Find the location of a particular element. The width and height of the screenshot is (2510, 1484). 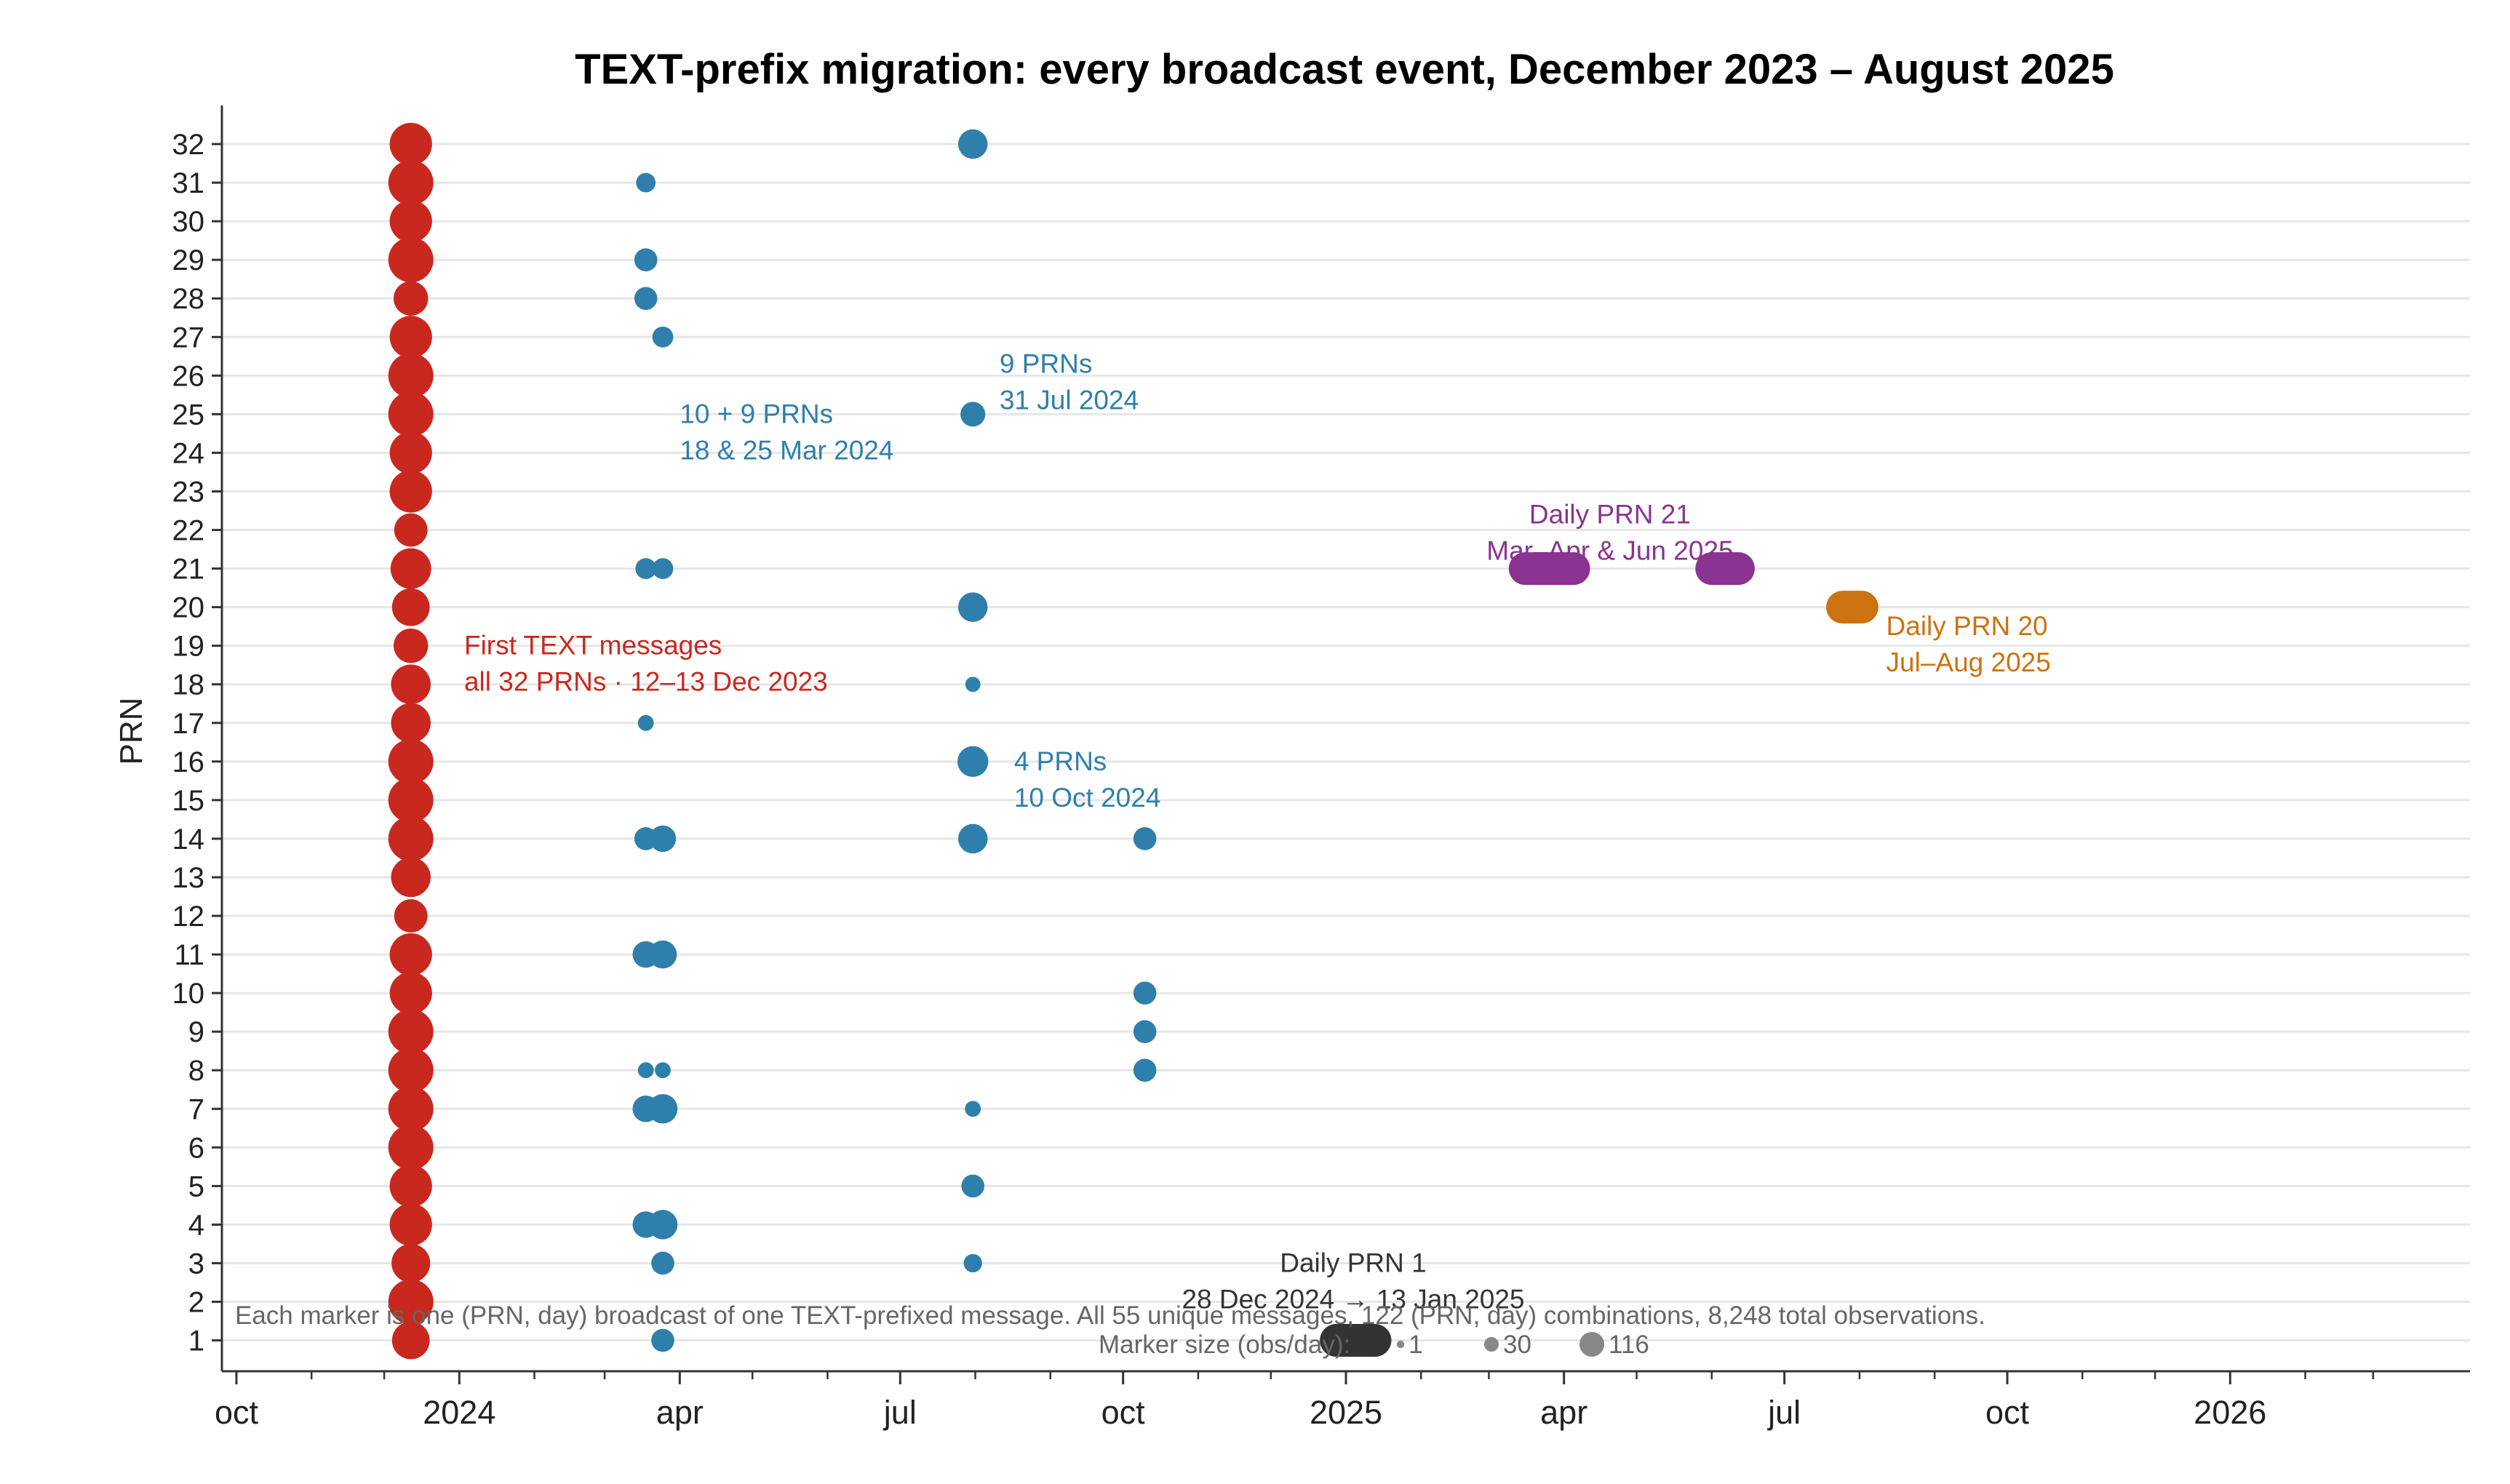

size-legend-value: 1 is located at coordinates (1415, 1345).